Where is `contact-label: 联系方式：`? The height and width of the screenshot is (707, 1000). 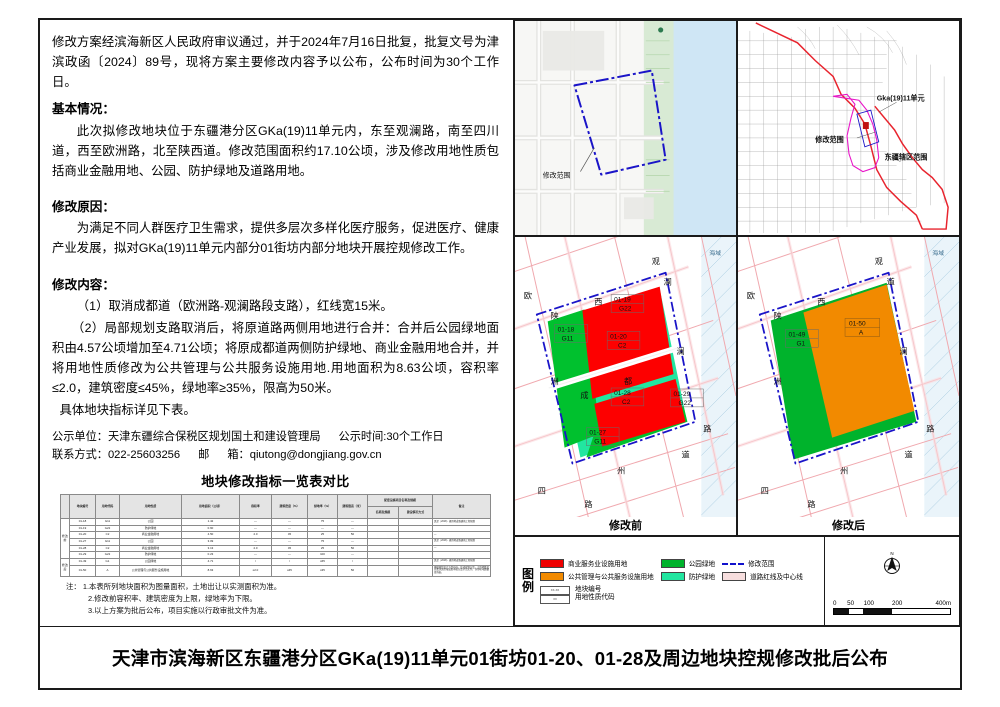 contact-label: 联系方式： is located at coordinates (80, 454).